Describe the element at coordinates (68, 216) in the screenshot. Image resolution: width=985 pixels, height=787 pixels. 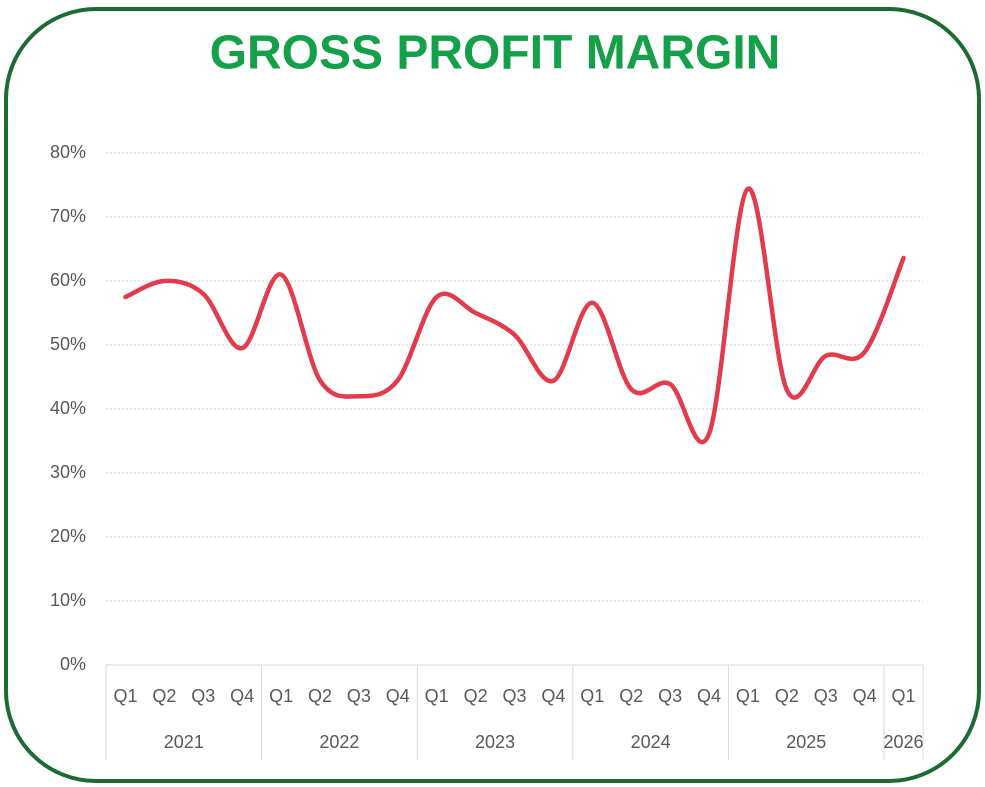
I see `y-tick-label: 70%` at that location.